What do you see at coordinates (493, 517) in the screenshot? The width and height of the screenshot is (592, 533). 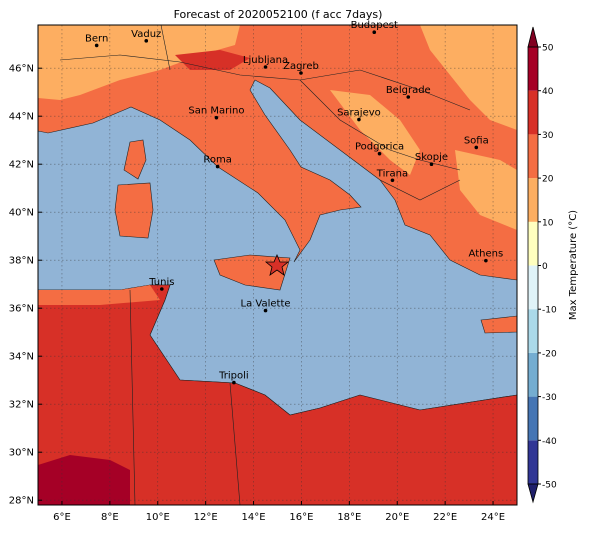 I see `x-tick-label: 24°E` at bounding box center [493, 517].